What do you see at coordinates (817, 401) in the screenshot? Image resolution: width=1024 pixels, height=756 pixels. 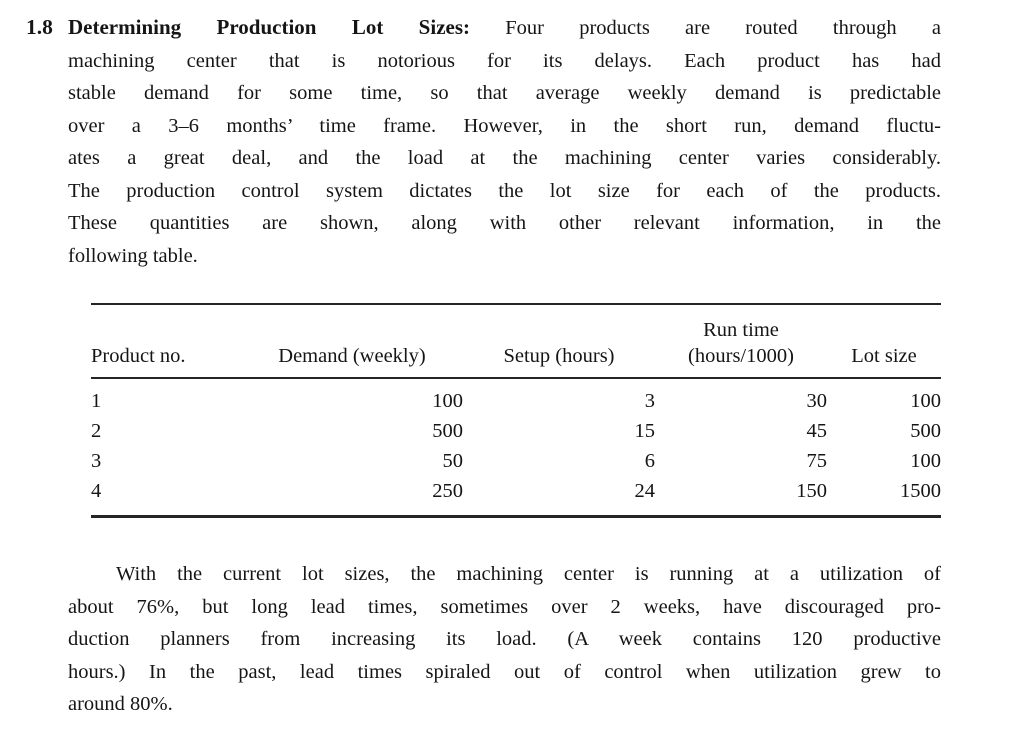 I see `cell-run-time: 30` at bounding box center [817, 401].